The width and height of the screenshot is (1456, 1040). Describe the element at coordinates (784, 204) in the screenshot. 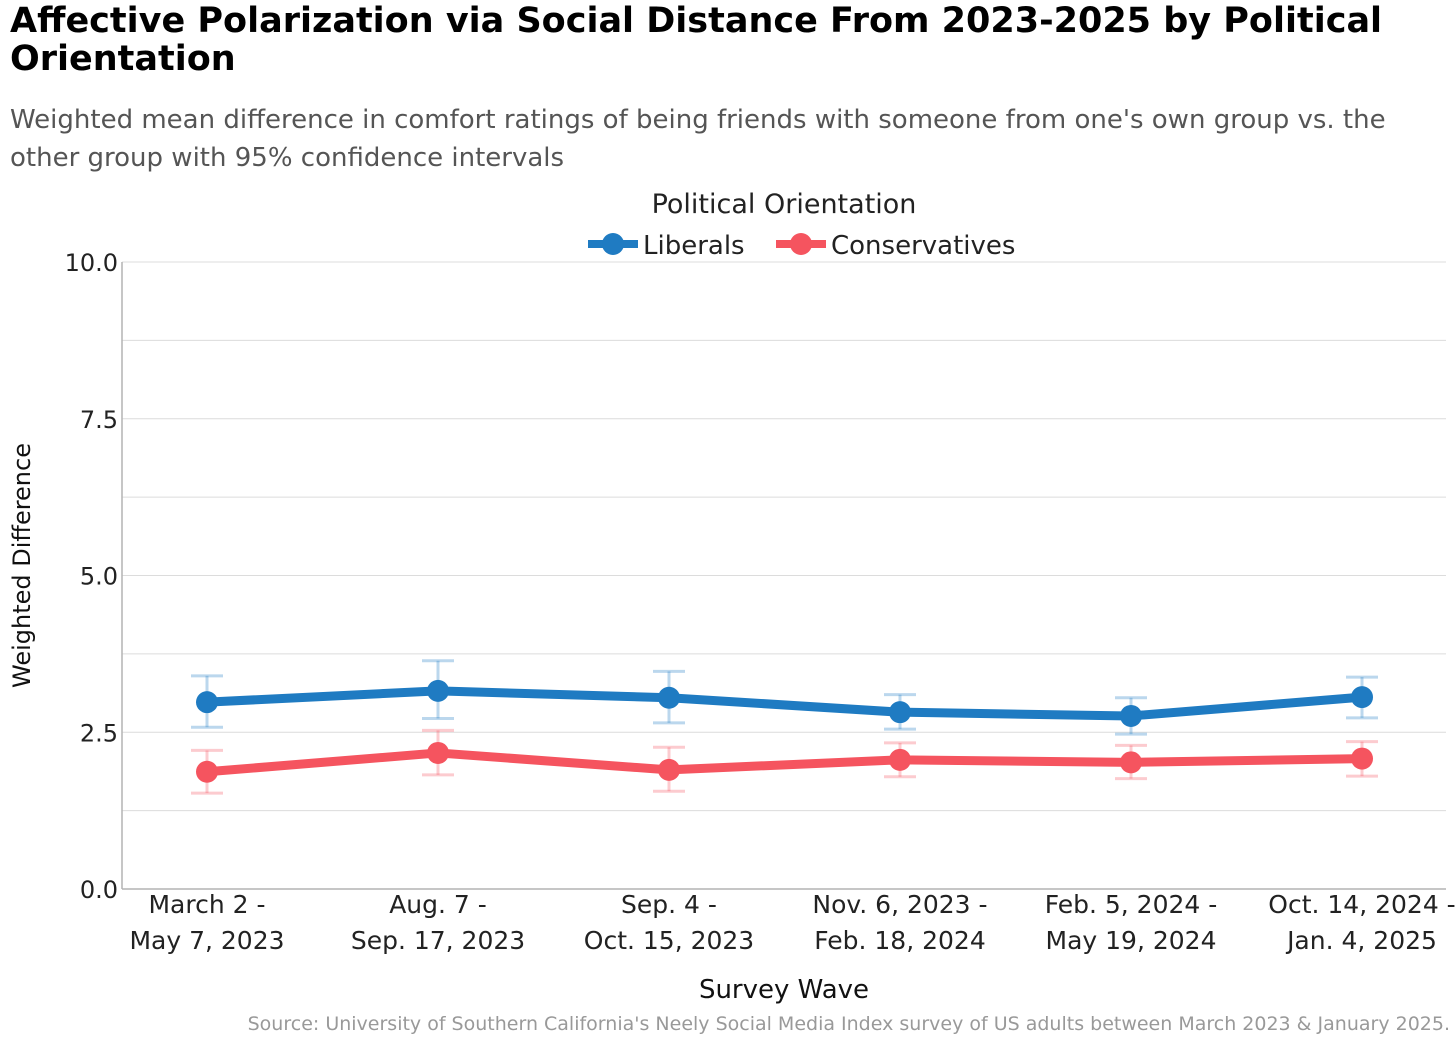

I see `legend-title: Political Orientation` at that location.